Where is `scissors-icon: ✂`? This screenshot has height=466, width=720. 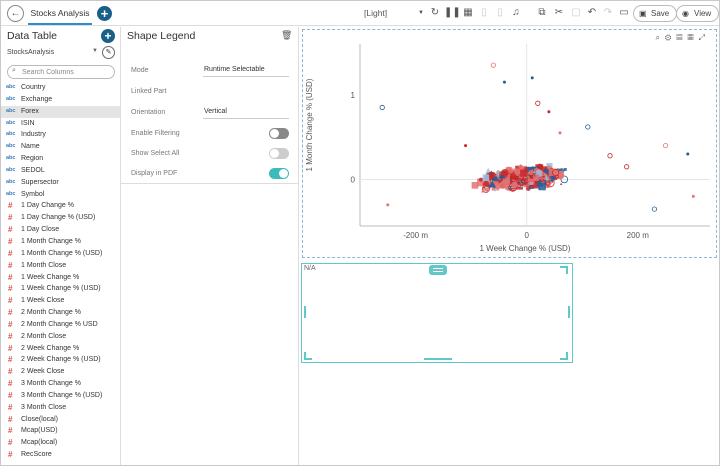 scissors-icon: ✂ is located at coordinates (559, 12).